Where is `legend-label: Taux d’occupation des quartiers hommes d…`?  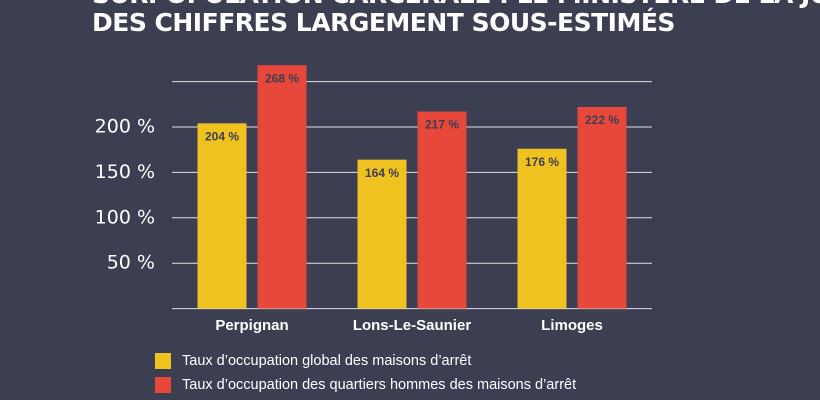 legend-label: Taux d’occupation des quartiers hommes d… is located at coordinates (379, 385).